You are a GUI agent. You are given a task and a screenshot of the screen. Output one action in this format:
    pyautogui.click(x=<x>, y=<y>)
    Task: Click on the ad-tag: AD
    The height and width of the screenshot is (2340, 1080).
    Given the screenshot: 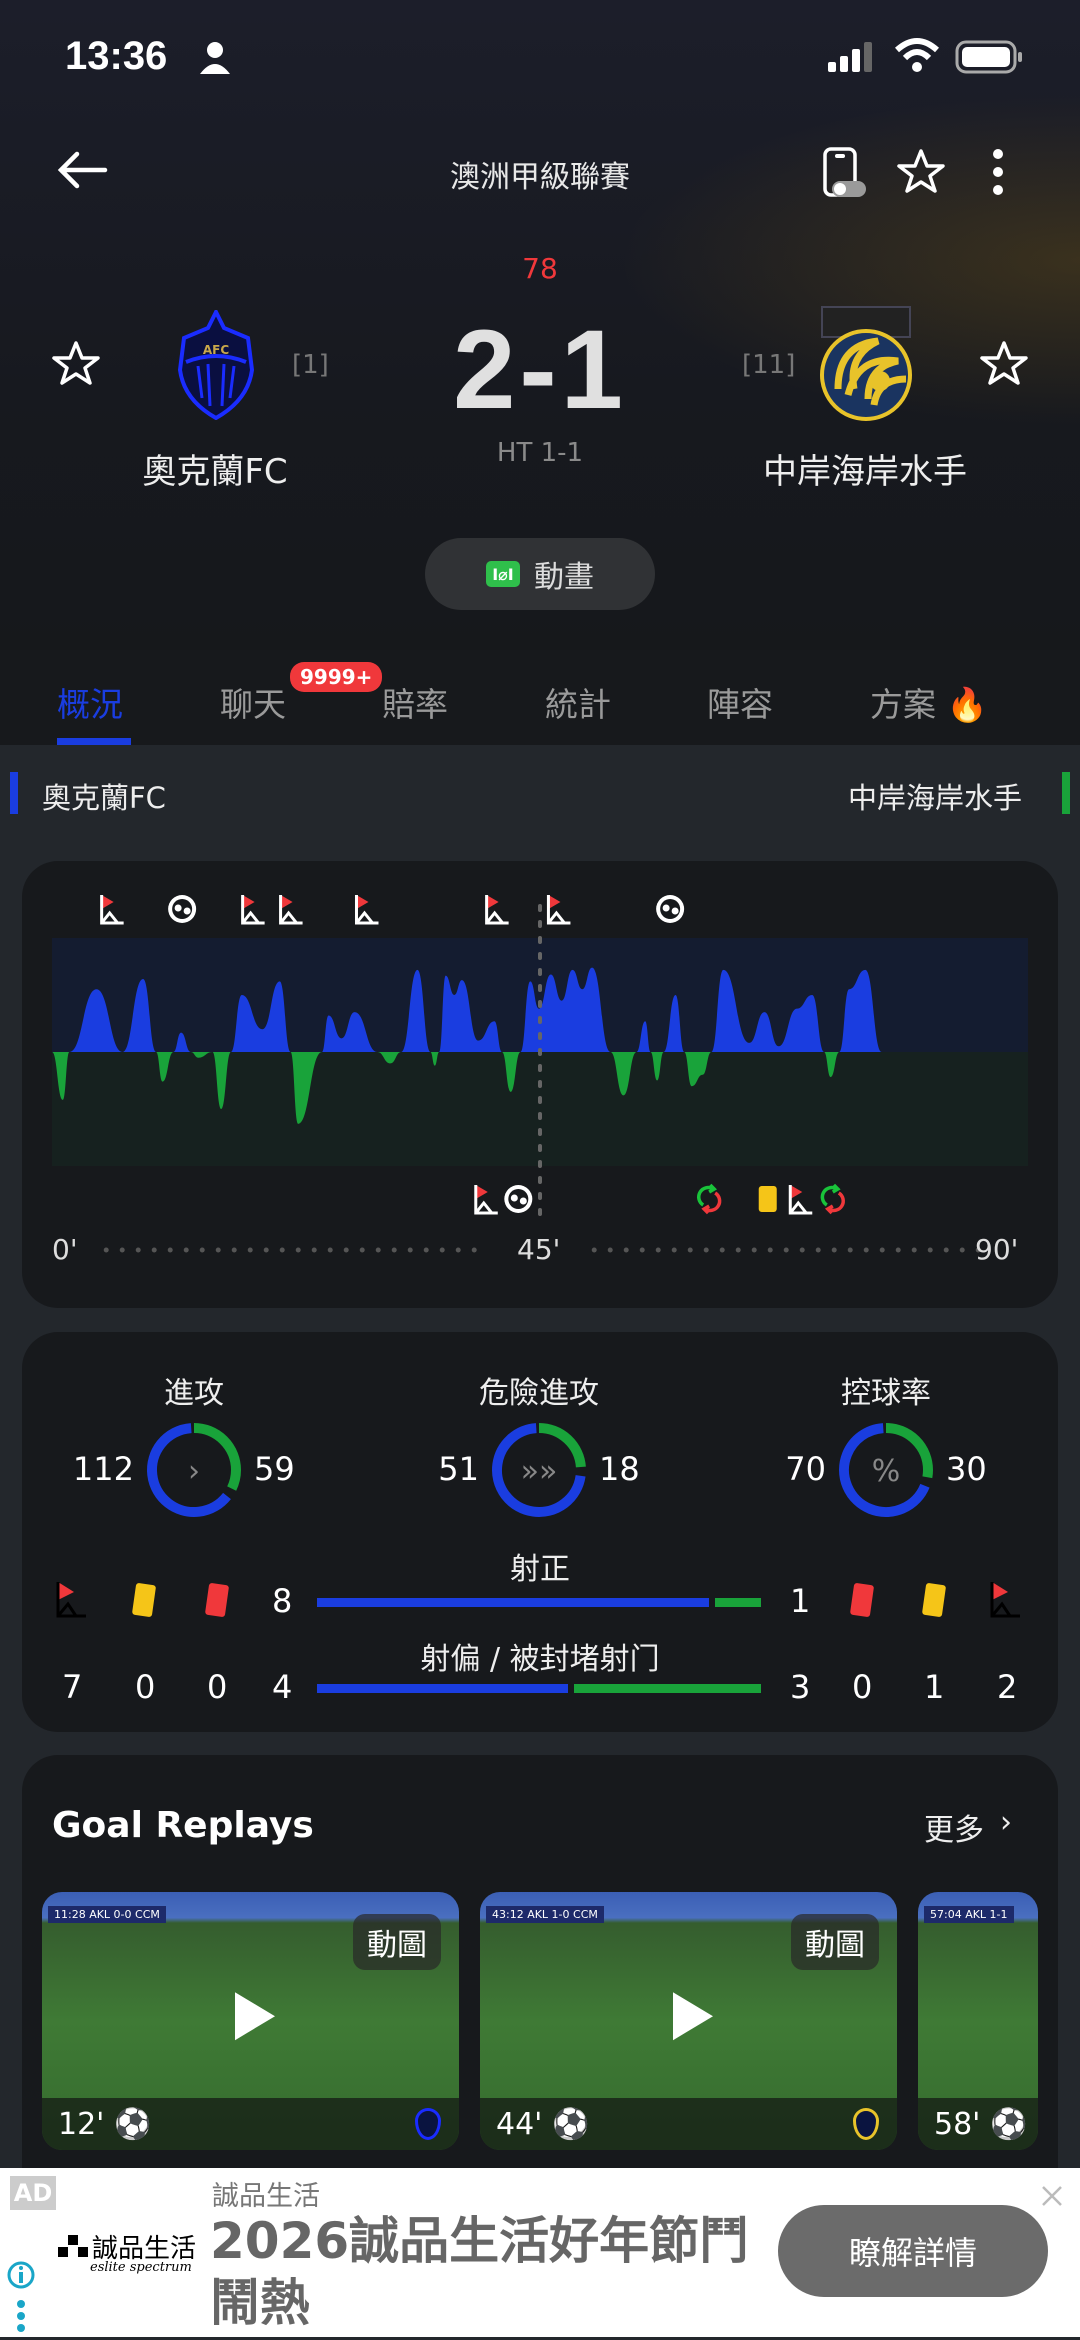 What is the action you would take?
    pyautogui.click(x=33, y=2193)
    